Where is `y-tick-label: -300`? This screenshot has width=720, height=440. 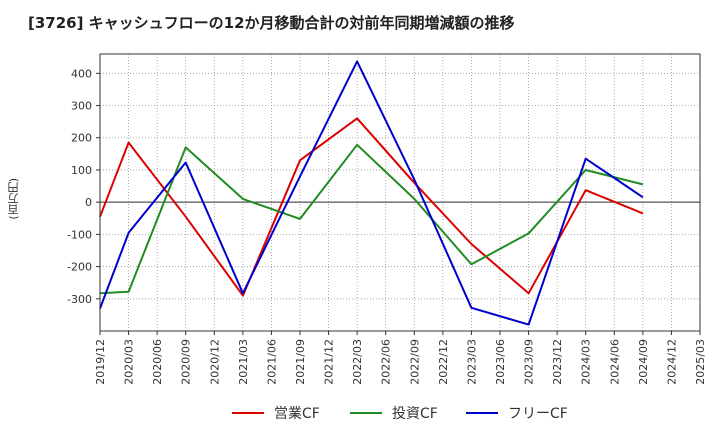 y-tick-label: -300 is located at coordinates (79, 299).